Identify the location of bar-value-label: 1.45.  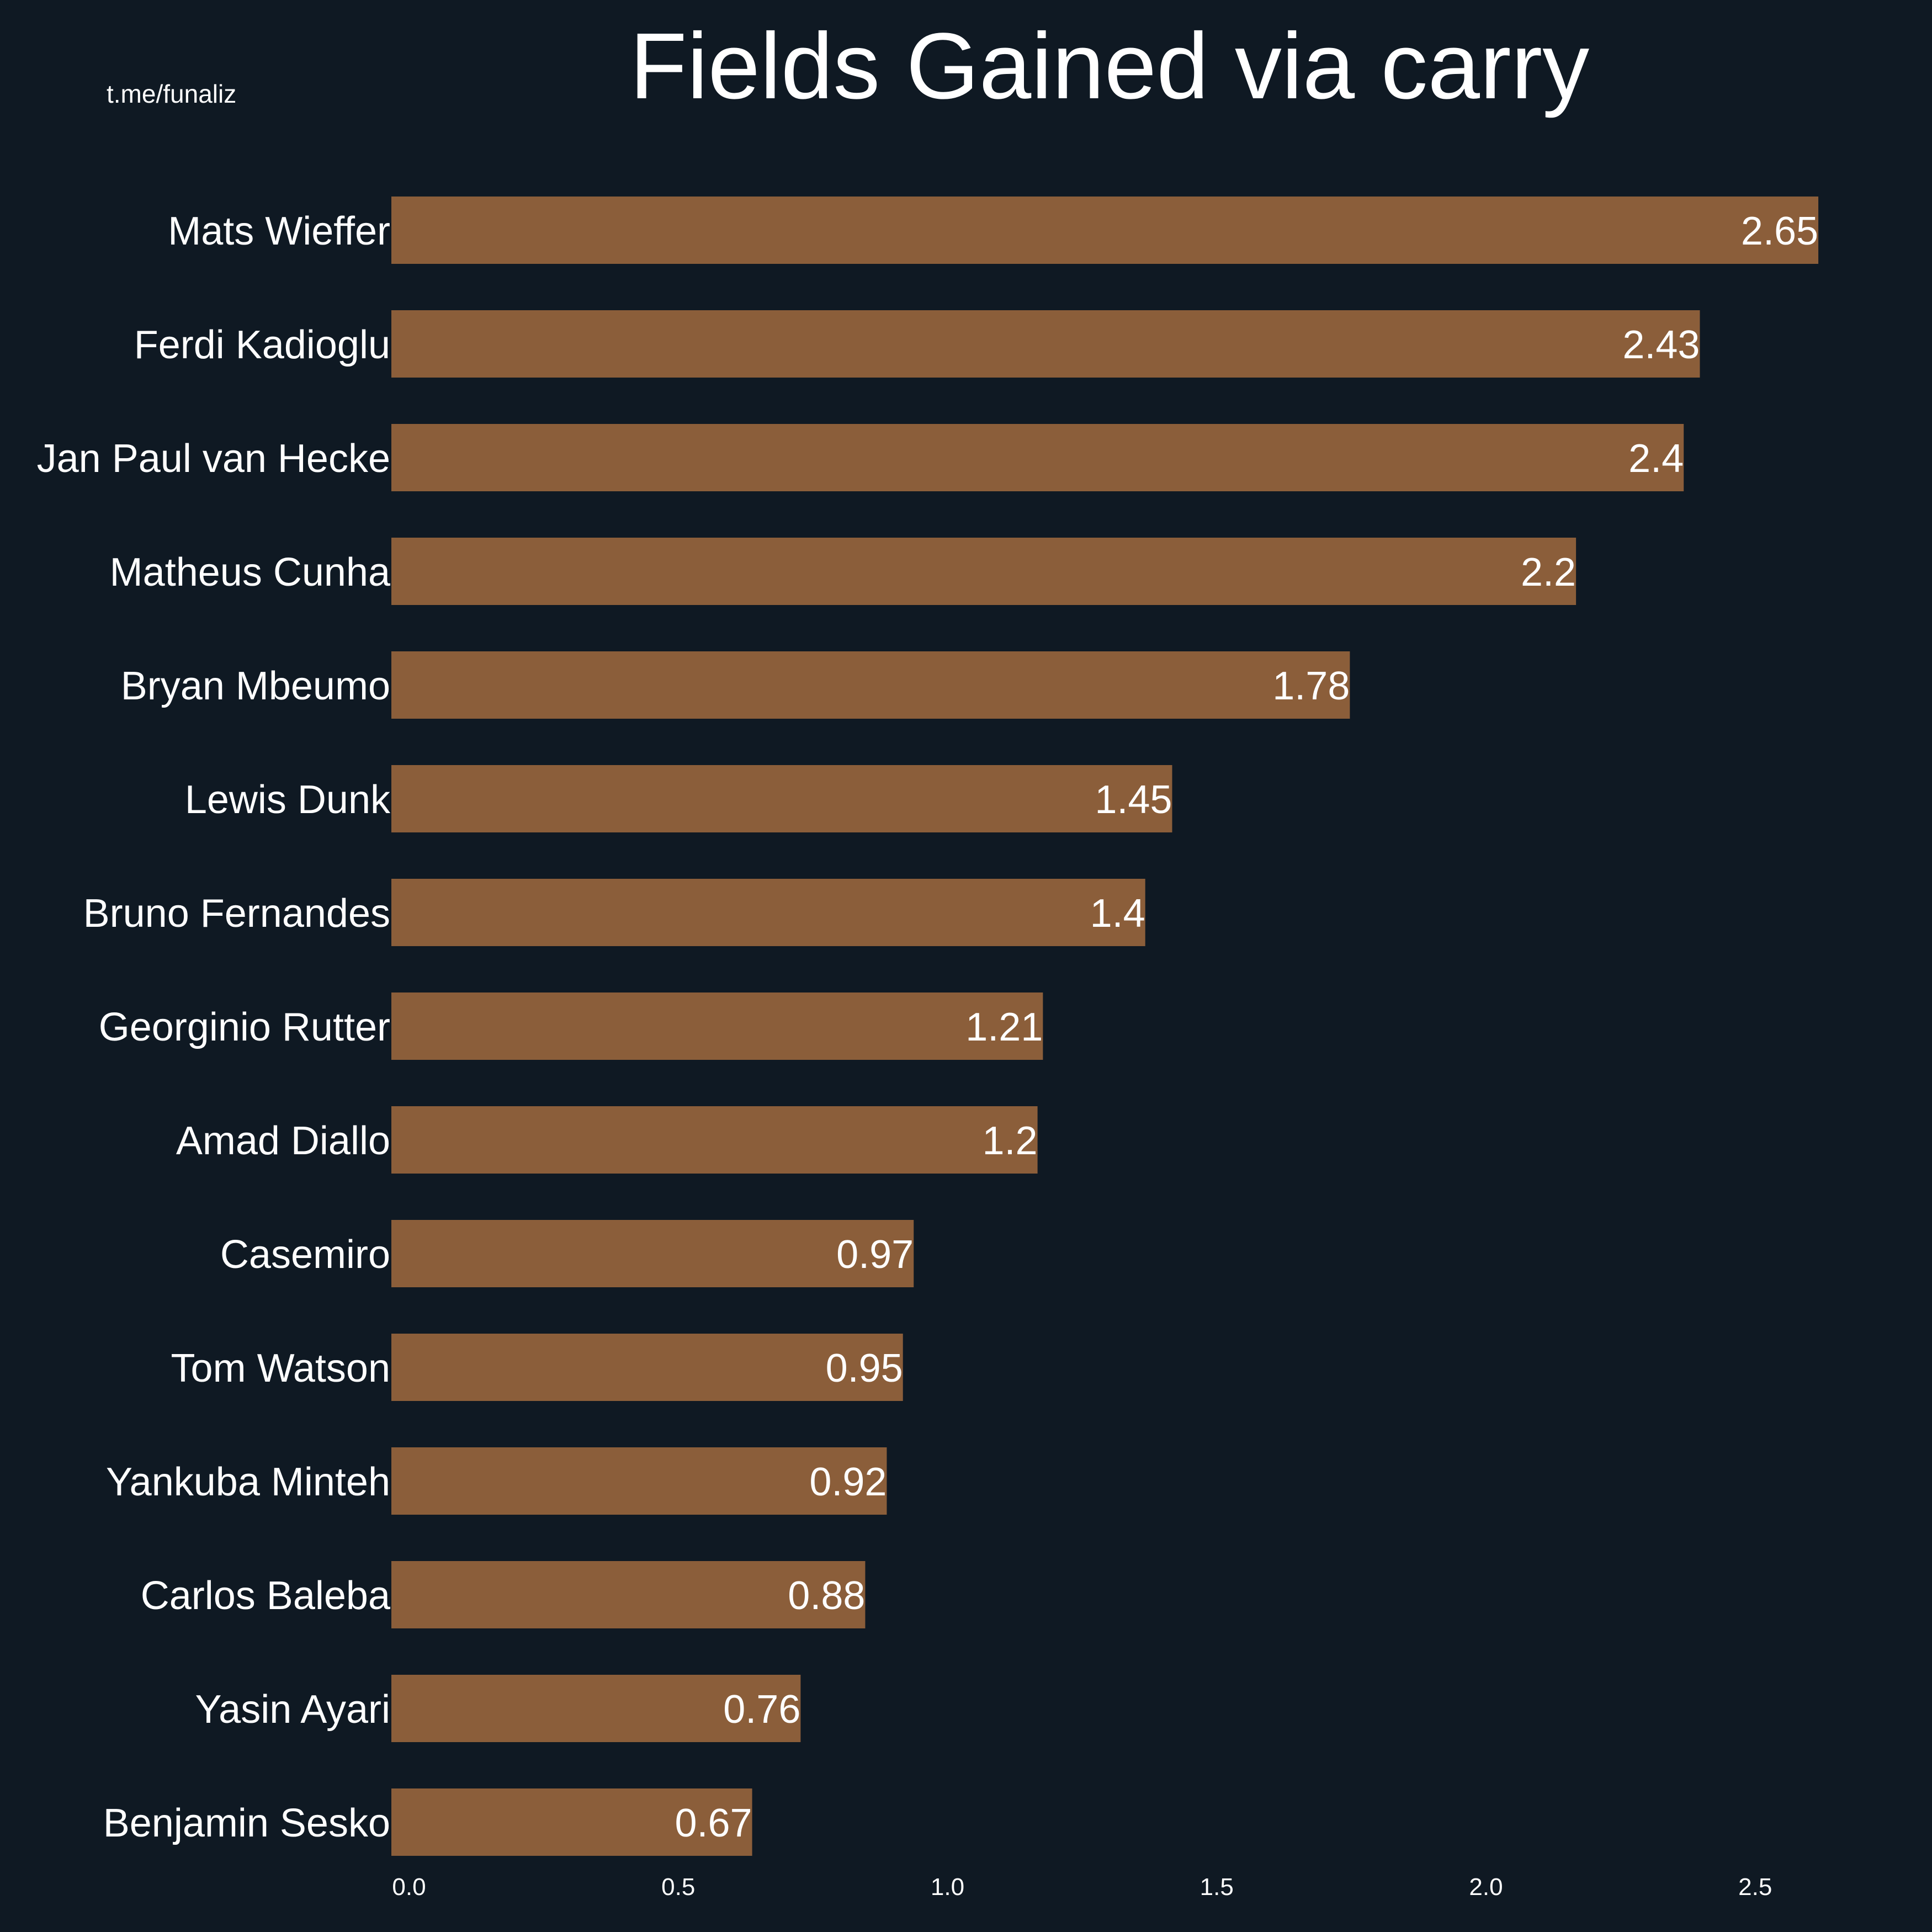
(1134, 800).